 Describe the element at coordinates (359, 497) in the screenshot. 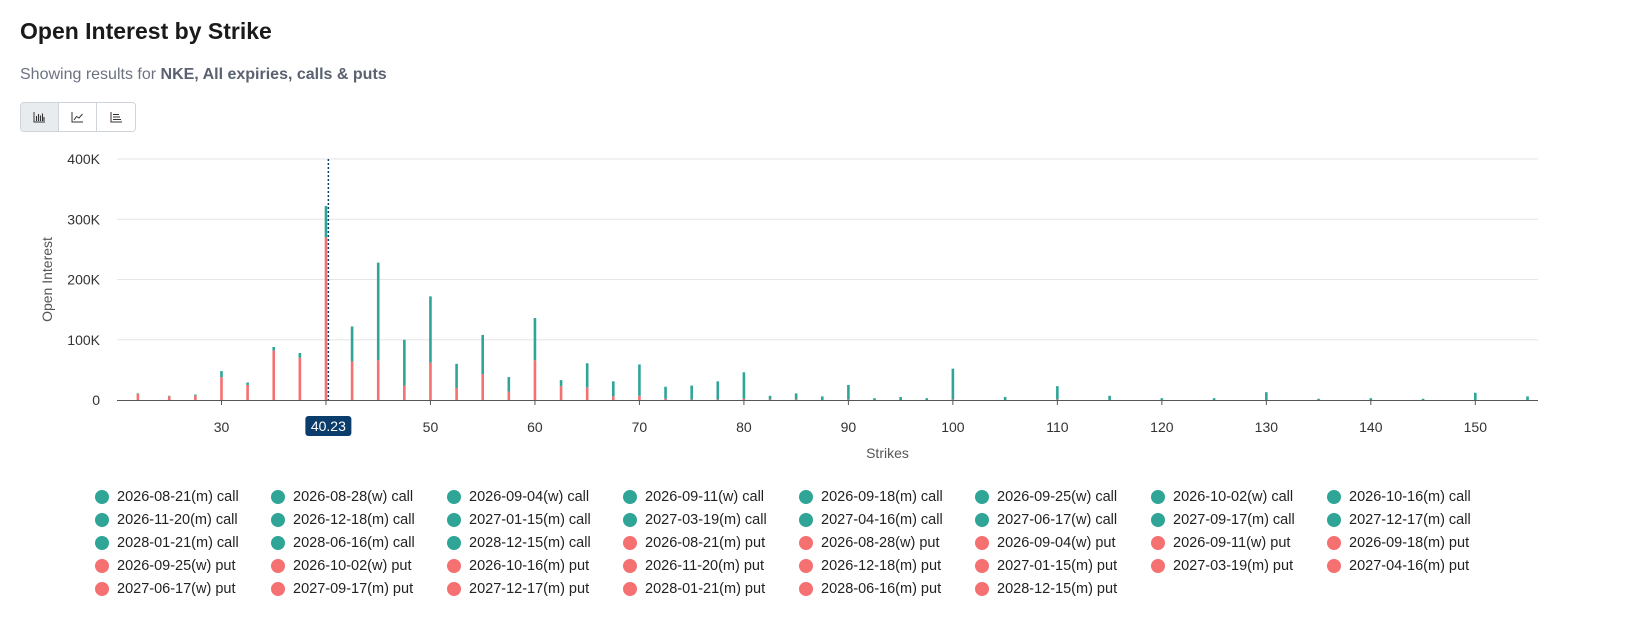

I see `legend-item: 2026-08-28(w) call` at that location.